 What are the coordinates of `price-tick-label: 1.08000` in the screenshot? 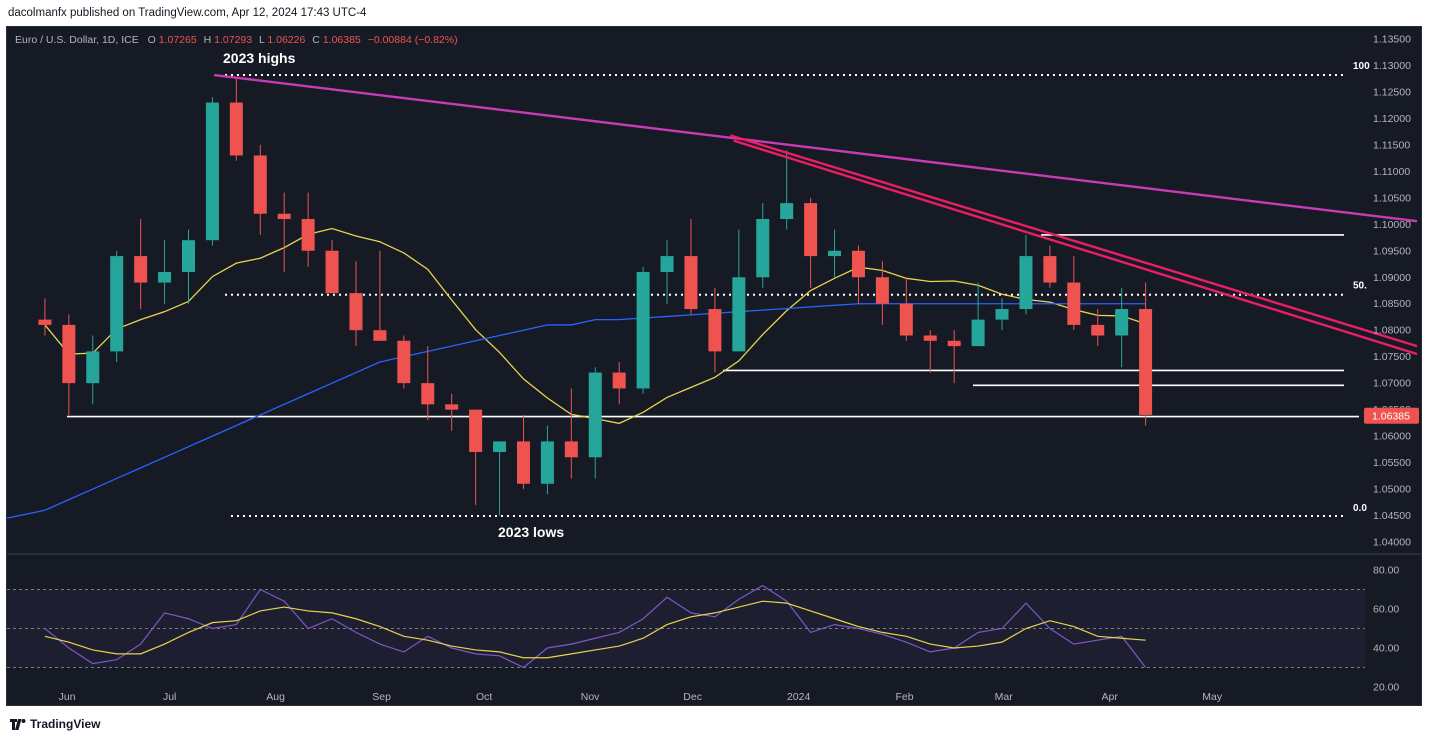 It's located at (1392, 331).